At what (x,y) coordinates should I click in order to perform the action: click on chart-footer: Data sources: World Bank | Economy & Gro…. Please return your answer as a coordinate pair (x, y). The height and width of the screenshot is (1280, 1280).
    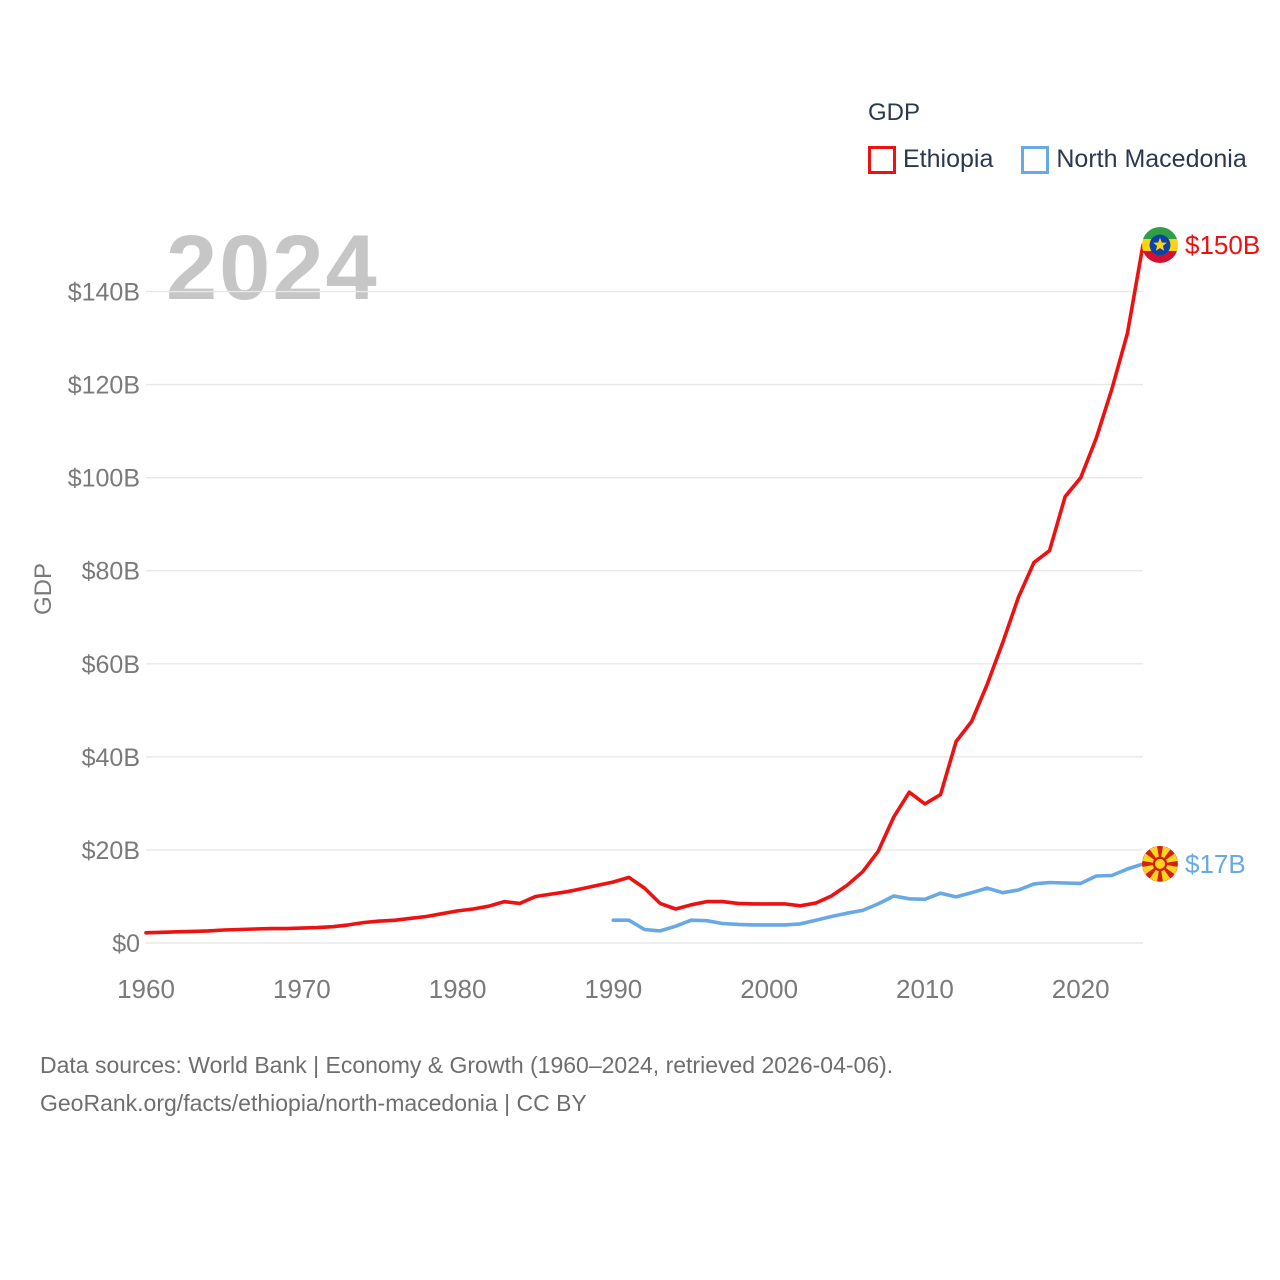
    Looking at the image, I should click on (466, 1084).